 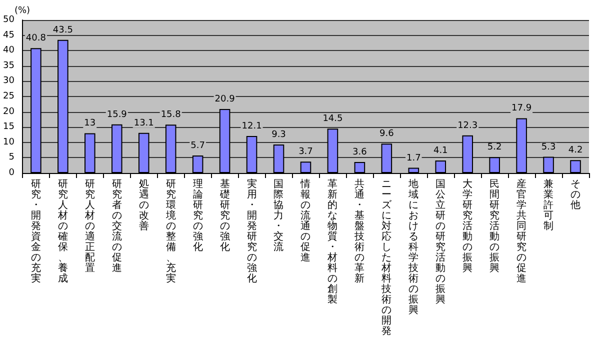 I want to click on x-tick-label: 処遇の改善, so click(x=143, y=205).